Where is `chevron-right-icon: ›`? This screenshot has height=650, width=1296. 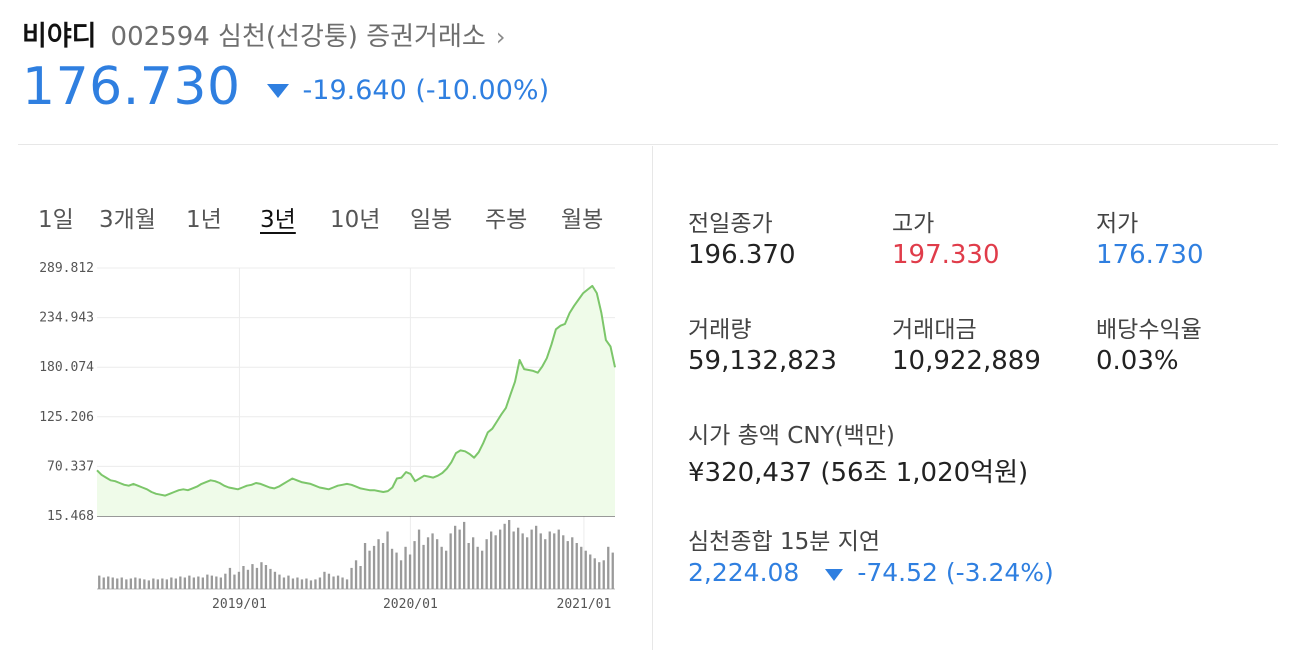 chevron-right-icon: › is located at coordinates (500, 37).